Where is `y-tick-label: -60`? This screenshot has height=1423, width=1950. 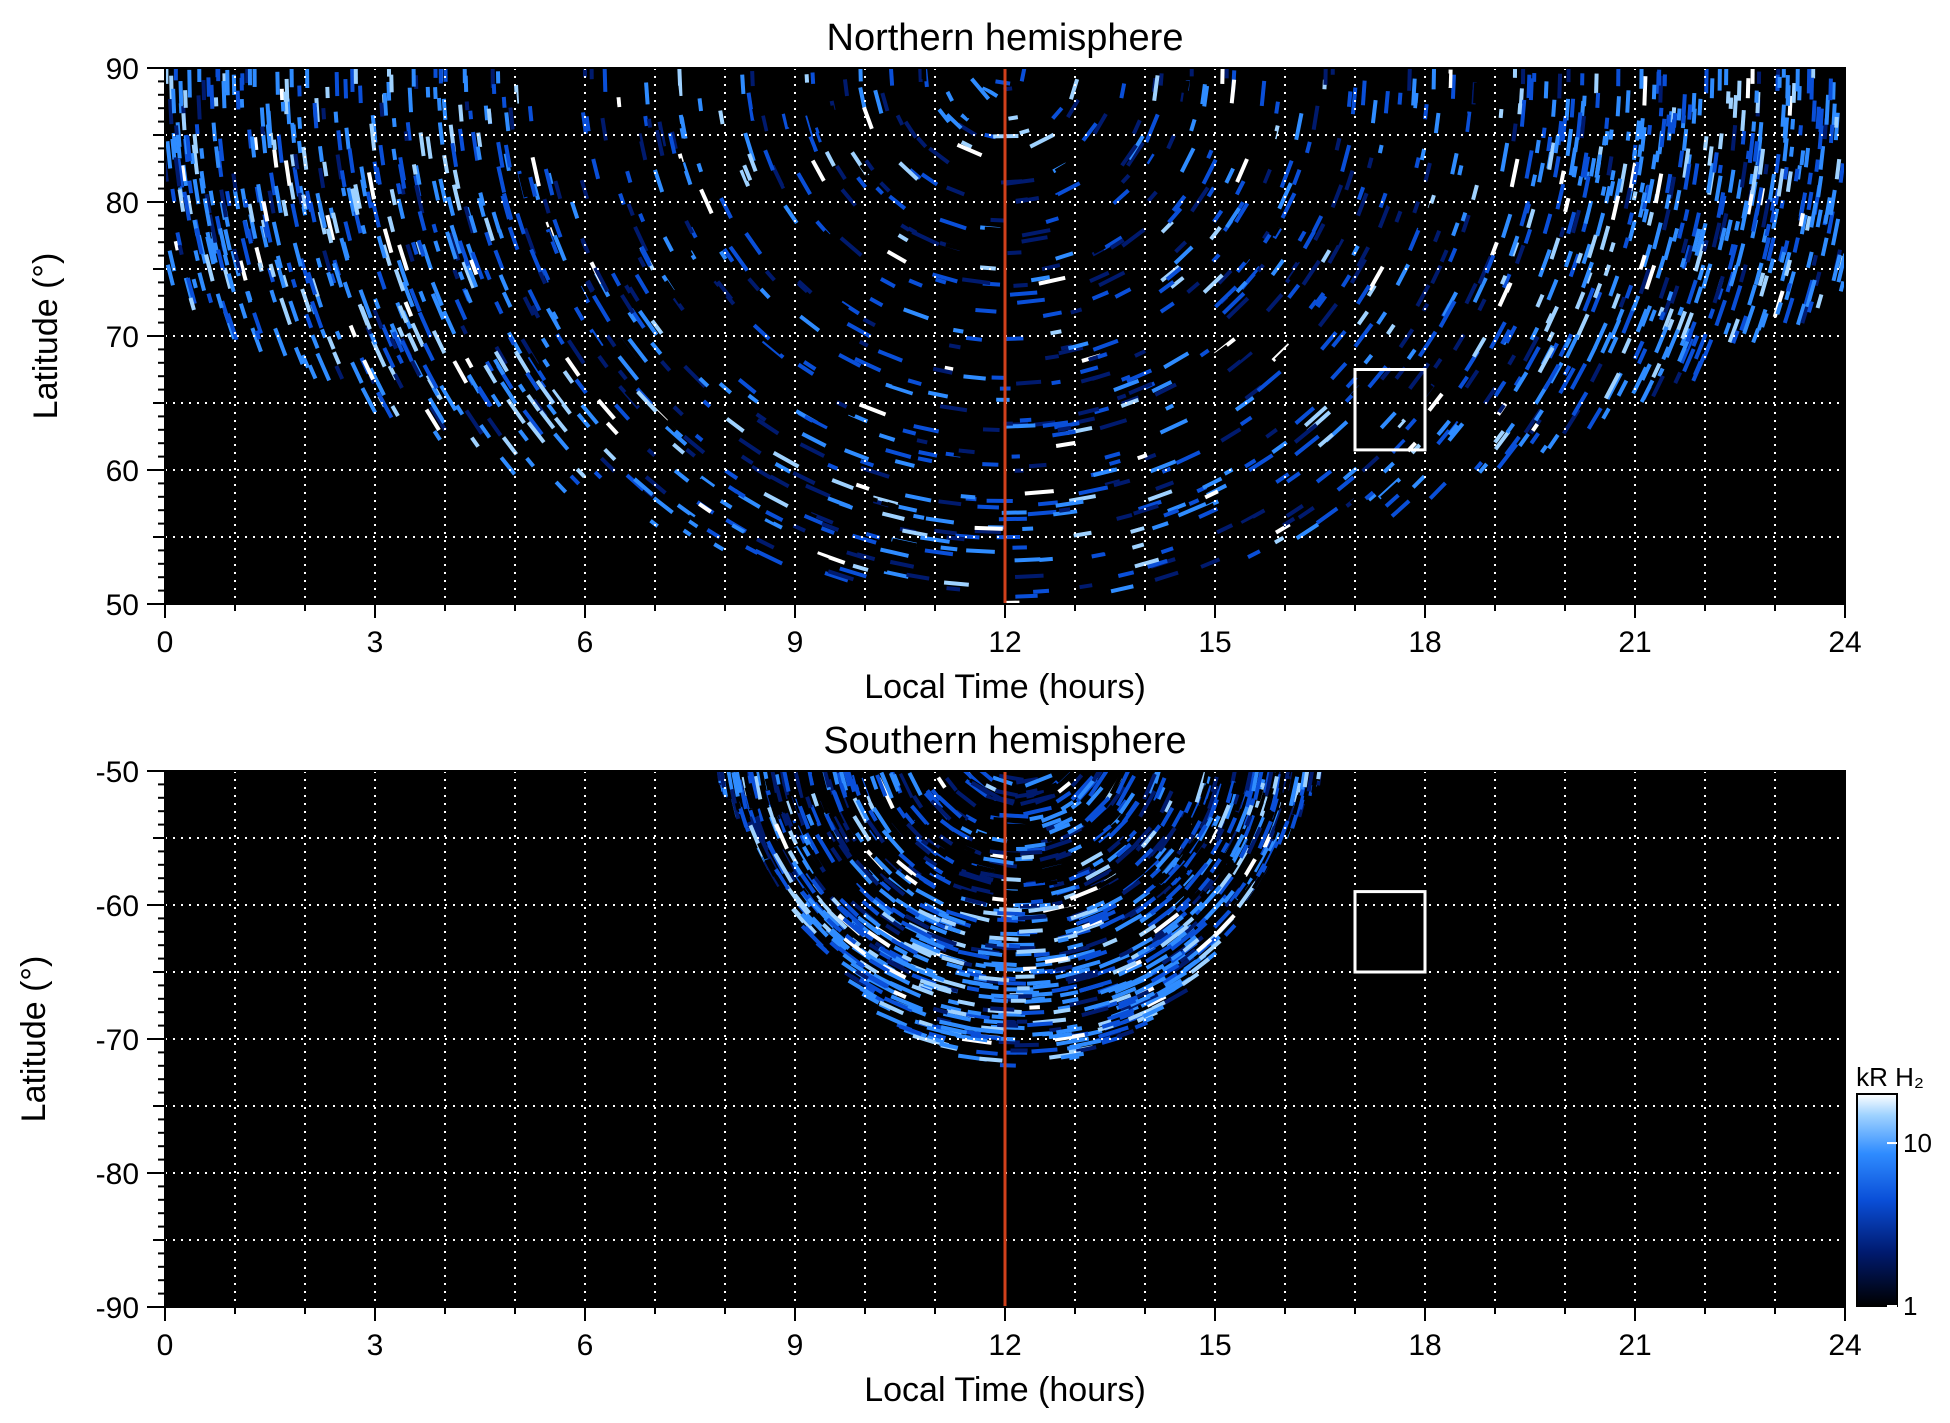
y-tick-label: -60 is located at coordinates (117, 906).